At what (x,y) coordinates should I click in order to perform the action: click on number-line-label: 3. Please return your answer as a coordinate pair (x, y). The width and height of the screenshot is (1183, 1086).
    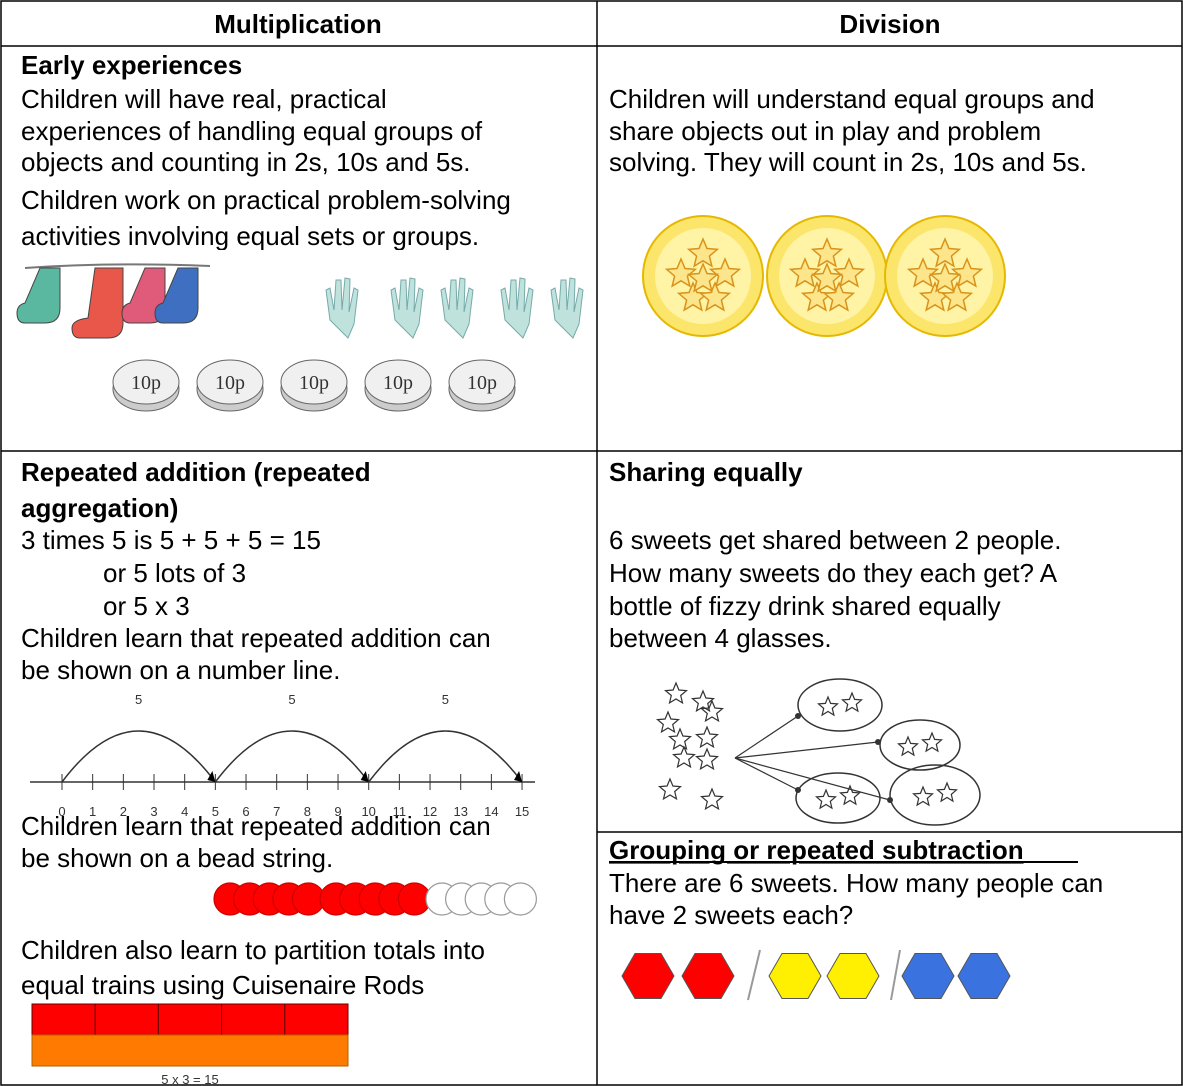
    Looking at the image, I should click on (153, 811).